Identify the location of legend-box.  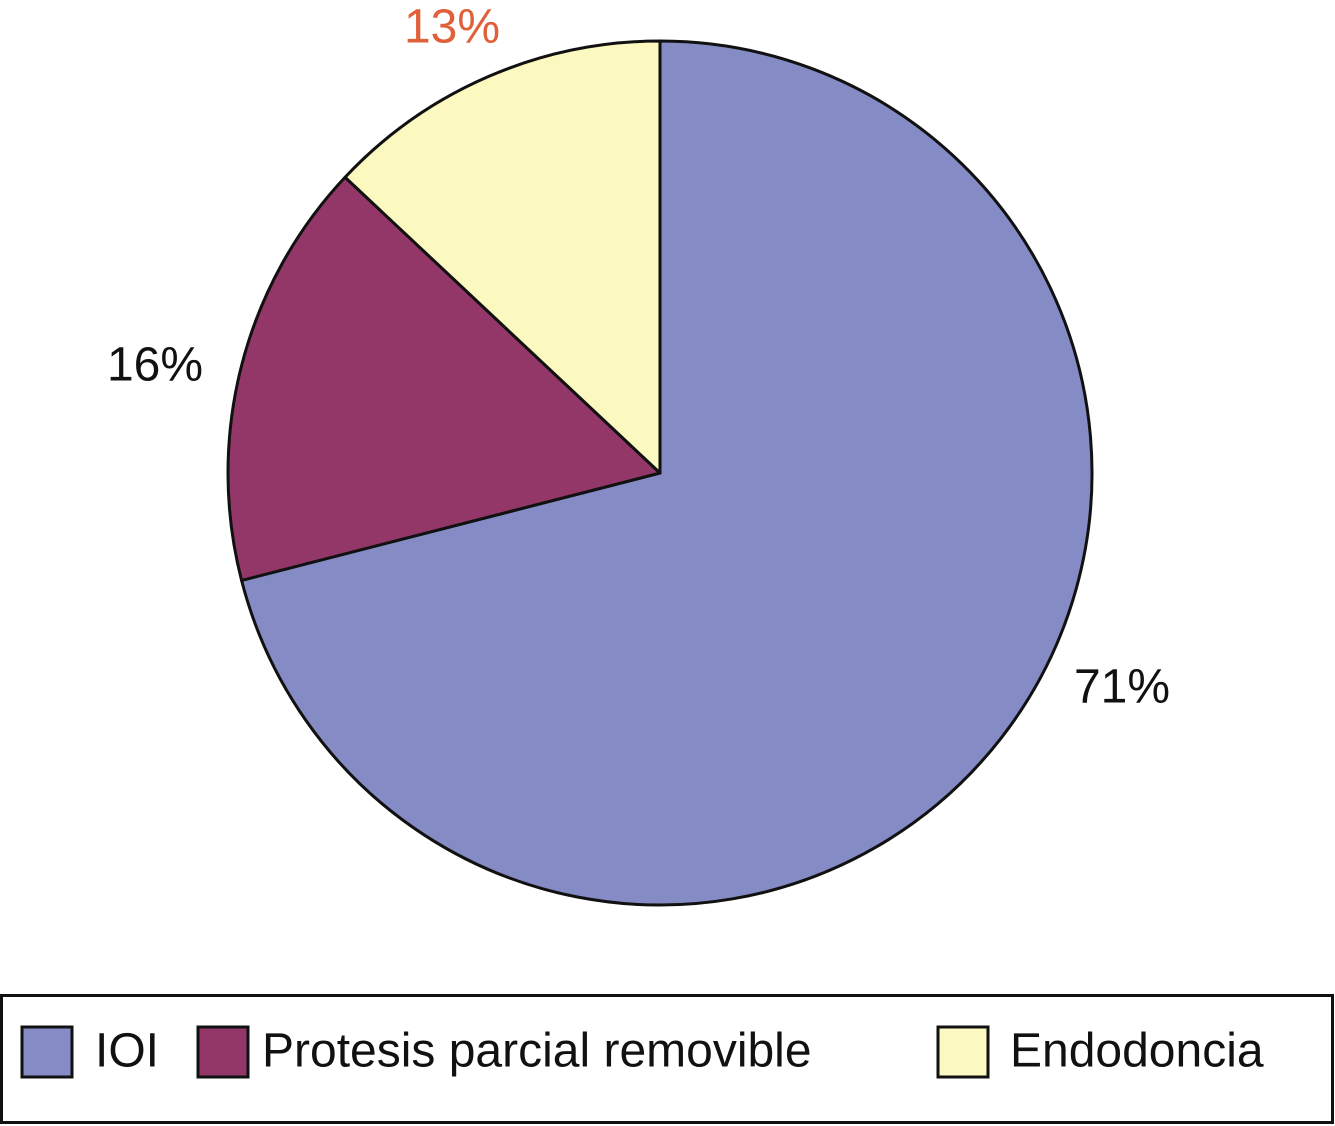
(667, 1059).